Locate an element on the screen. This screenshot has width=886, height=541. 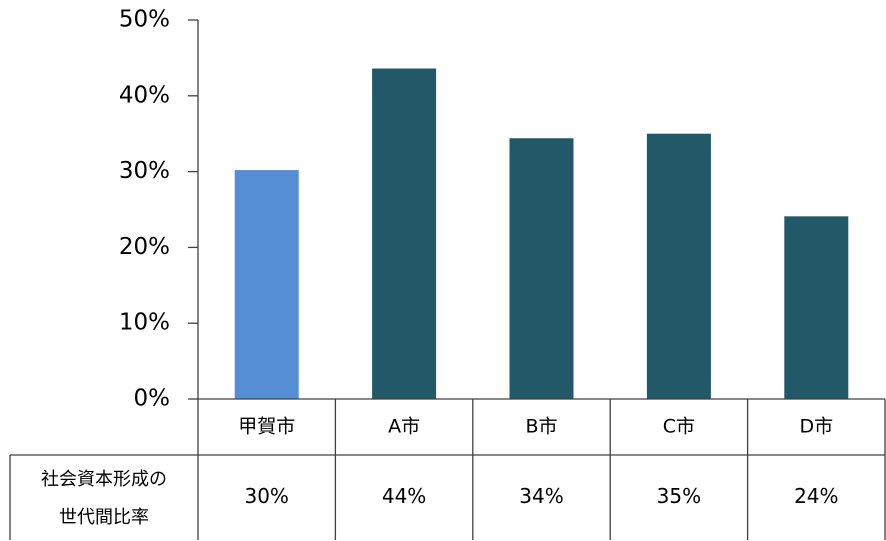
row-label: 世代間比率 is located at coordinates (104, 517).